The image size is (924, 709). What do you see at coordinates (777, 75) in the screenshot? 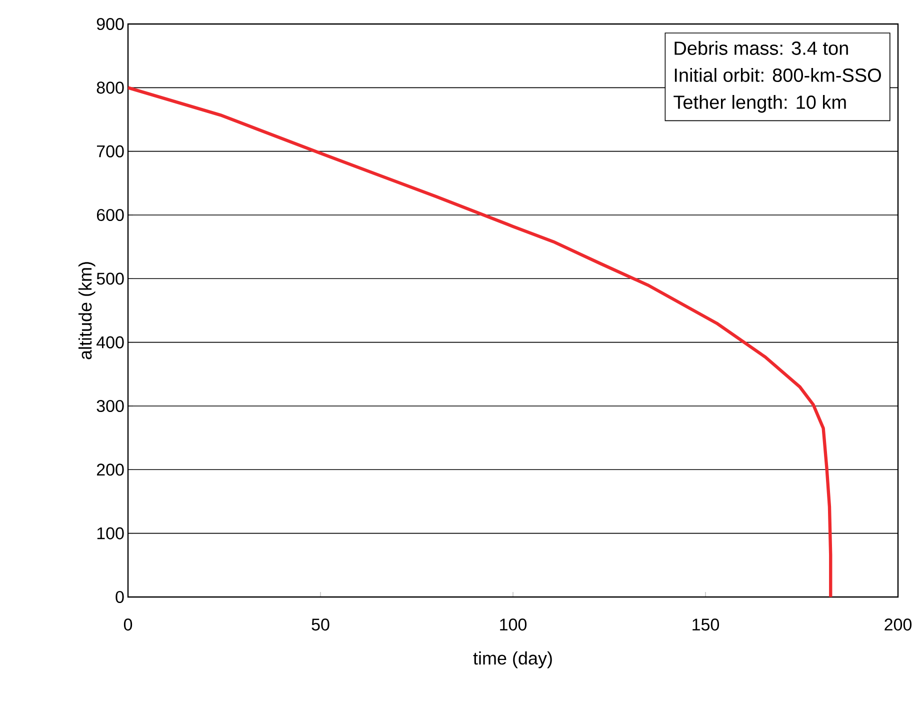
I see `annotation: Initial orbit: 800-km-SSO` at bounding box center [777, 75].